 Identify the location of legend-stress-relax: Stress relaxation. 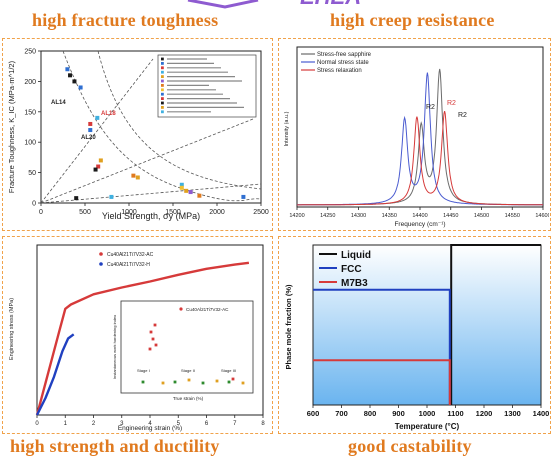
(339, 71).